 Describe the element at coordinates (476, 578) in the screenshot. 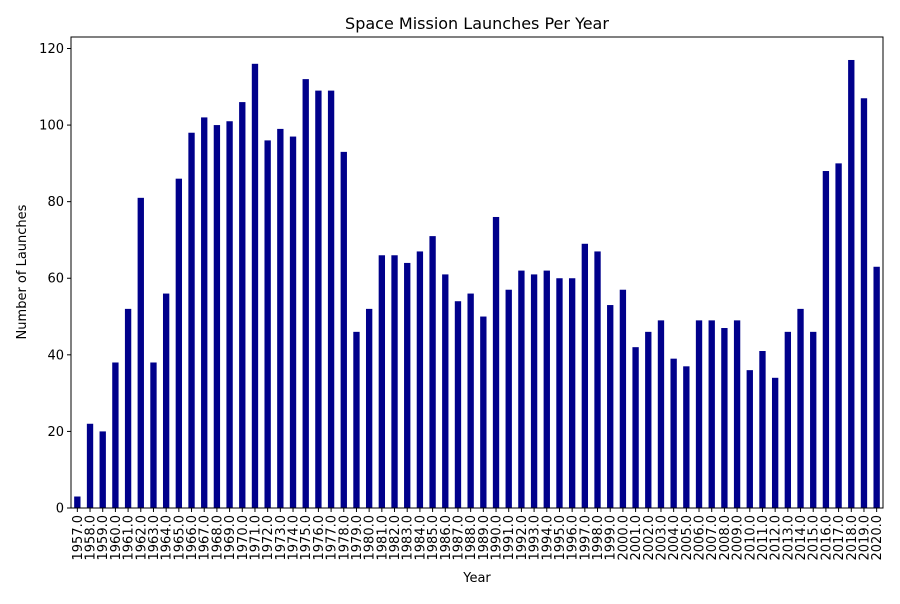

I see `x-axis-label: Year` at that location.